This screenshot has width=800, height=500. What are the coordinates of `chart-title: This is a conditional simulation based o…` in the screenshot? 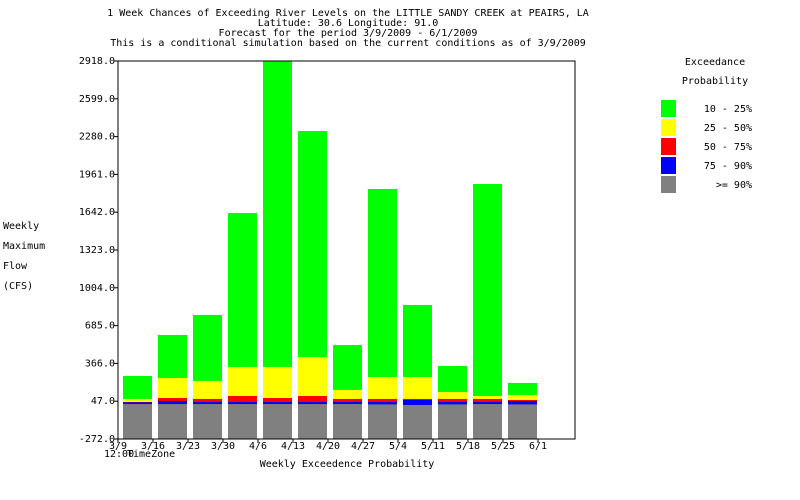 It's located at (348, 43).